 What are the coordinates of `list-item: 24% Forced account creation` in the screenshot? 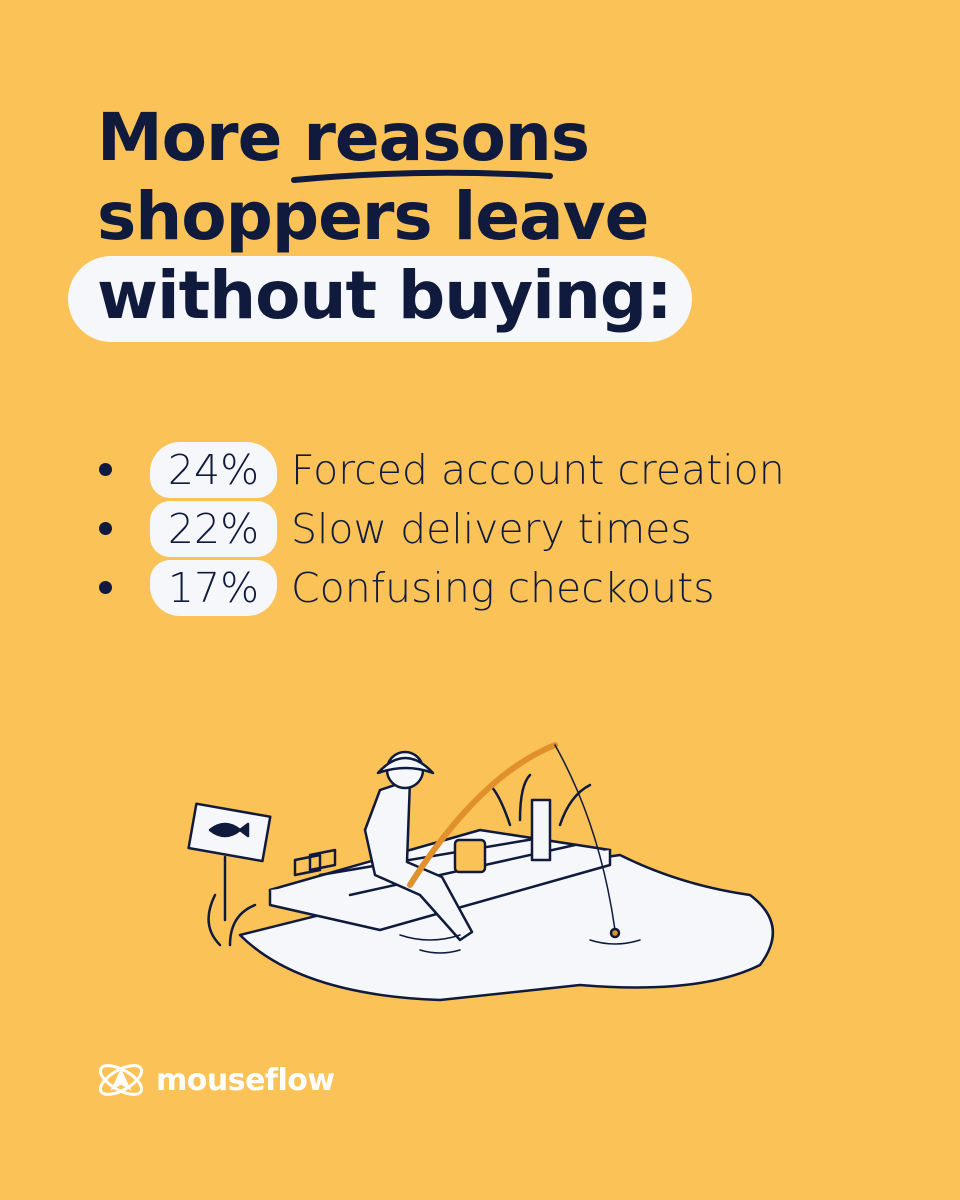 It's located at (440, 469).